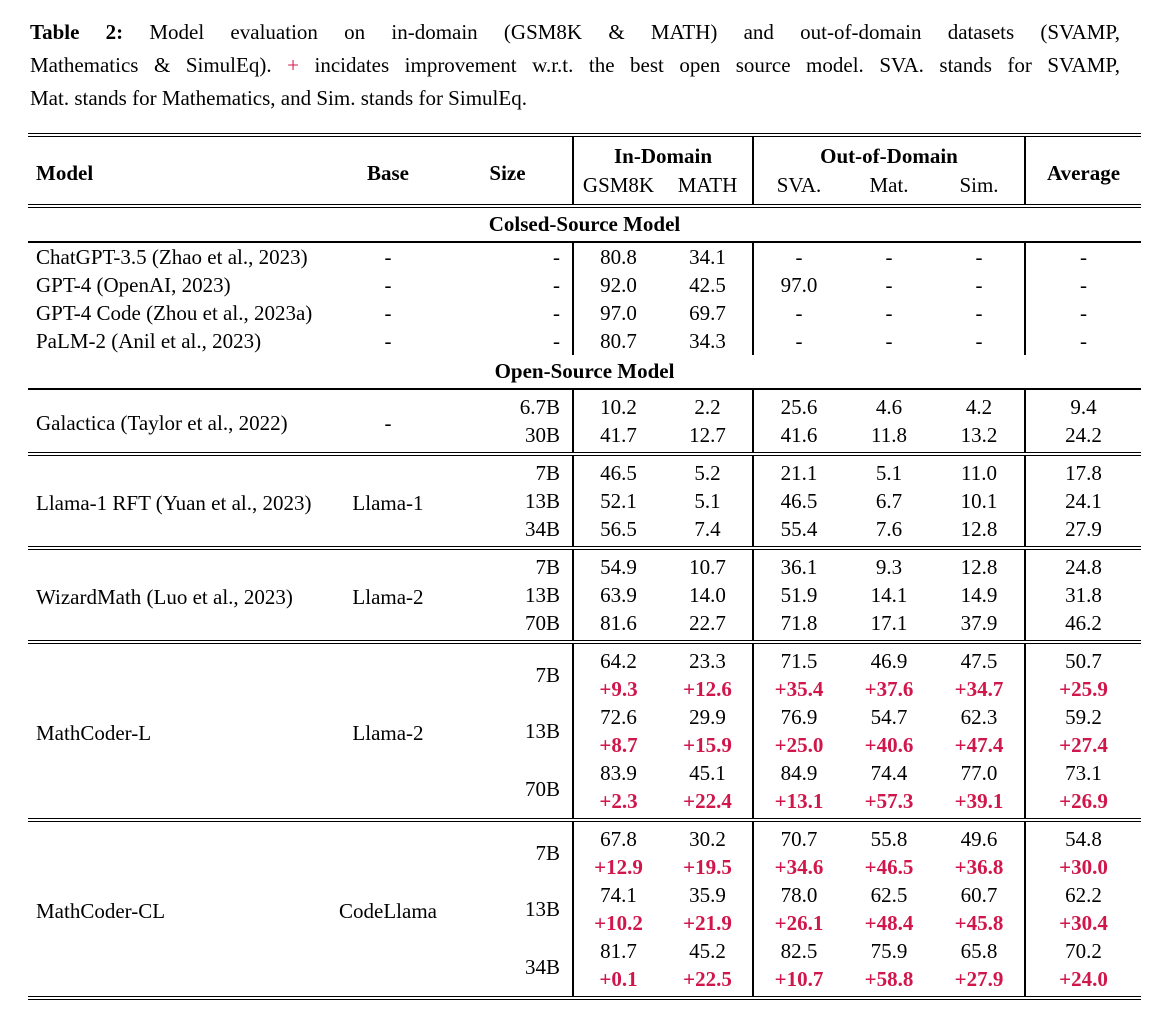 The image size is (1149, 1020). Describe the element at coordinates (798, 625) in the screenshot. I see `score-cell: 71.8` at that location.